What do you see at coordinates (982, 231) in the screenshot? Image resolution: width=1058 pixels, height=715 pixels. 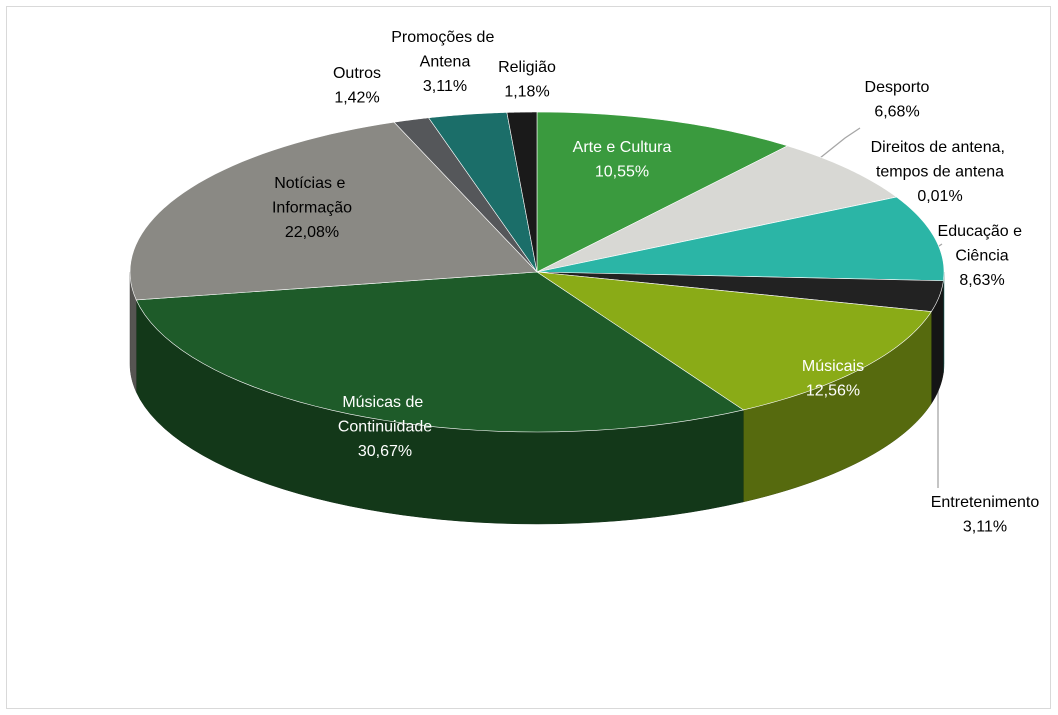 I see `label-line: Educação e` at bounding box center [982, 231].